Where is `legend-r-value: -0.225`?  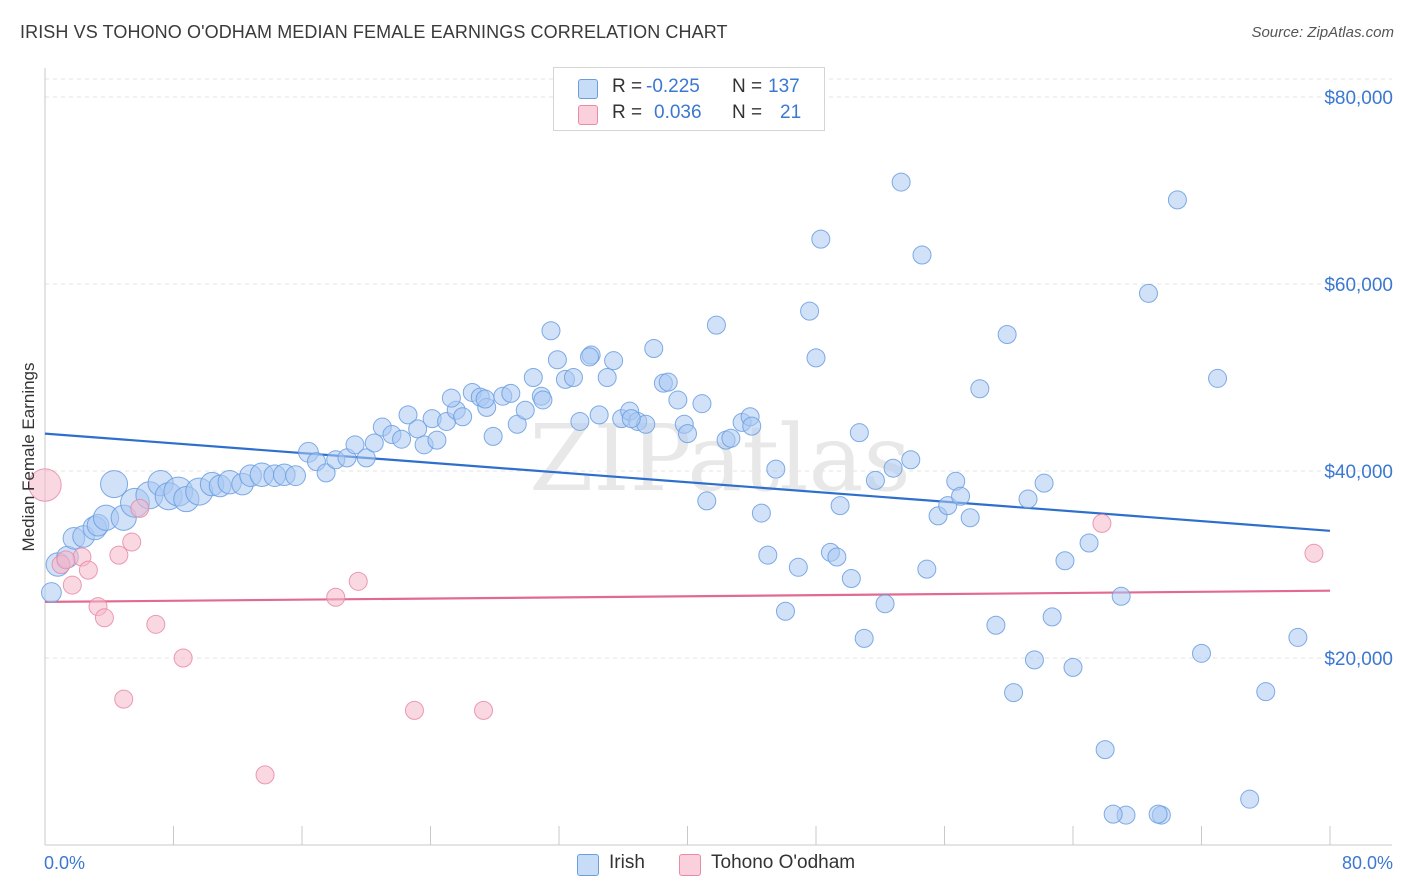 legend-r-value: -0.225 is located at coordinates (673, 86).